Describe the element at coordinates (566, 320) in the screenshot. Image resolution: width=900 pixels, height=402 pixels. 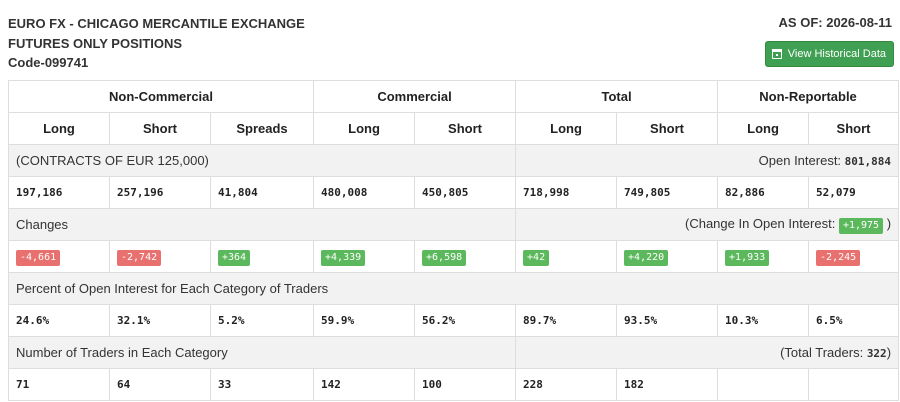
I see `table-cell: 89.7%` at that location.